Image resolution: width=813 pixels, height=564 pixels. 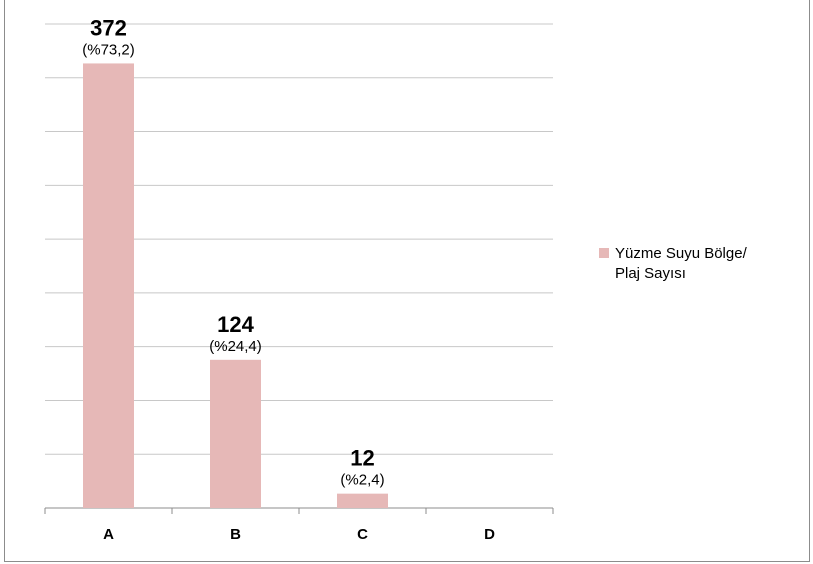 I want to click on bar-a, so click(x=108, y=285).